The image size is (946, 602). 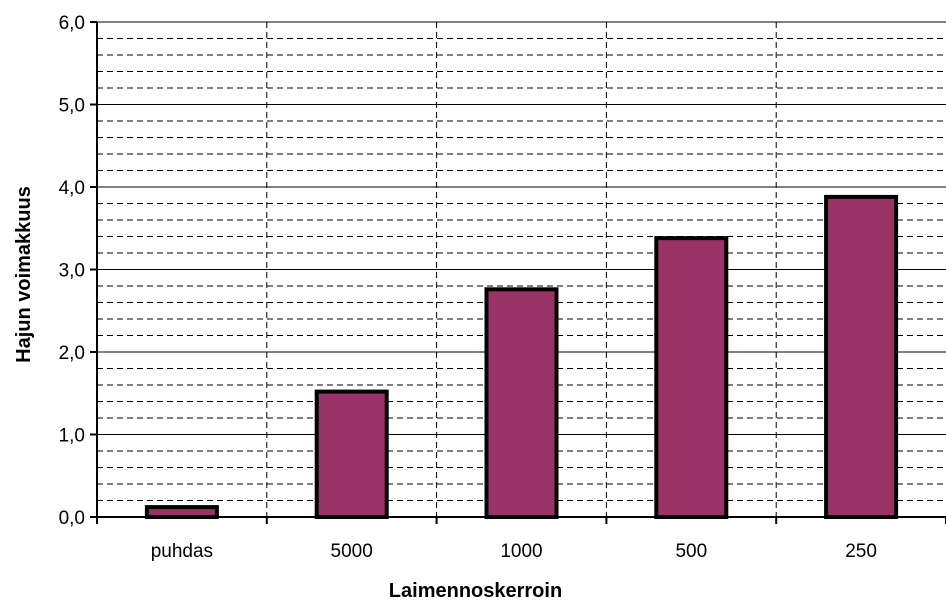 I want to click on y-tick-label: 5,0, so click(x=72, y=106).